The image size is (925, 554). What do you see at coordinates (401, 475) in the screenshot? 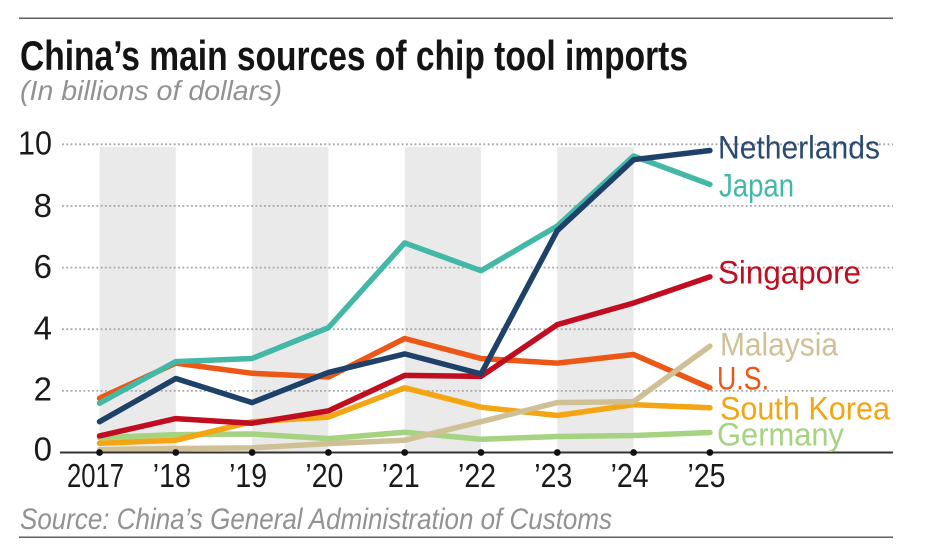
I see `svg-text: ’21` at bounding box center [401, 475].